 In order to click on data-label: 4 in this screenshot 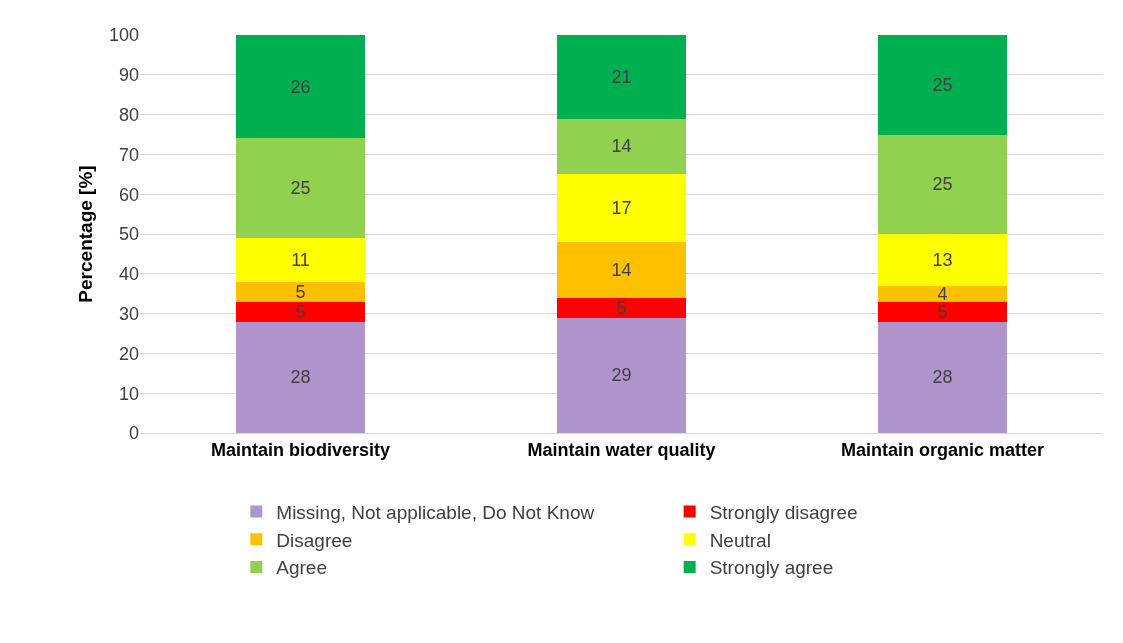, I will do `click(942, 293)`.